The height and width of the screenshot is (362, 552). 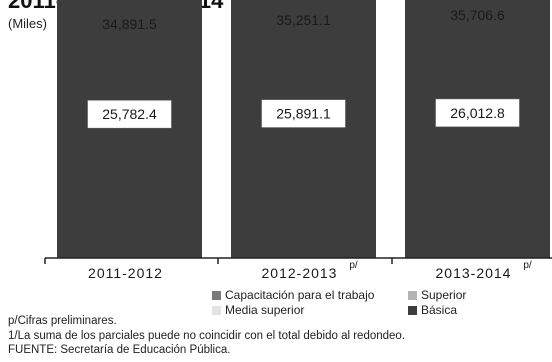 What do you see at coordinates (300, 295) in the screenshot?
I see `legend-label-capacitacion: Capacitación para el trabajo` at bounding box center [300, 295].